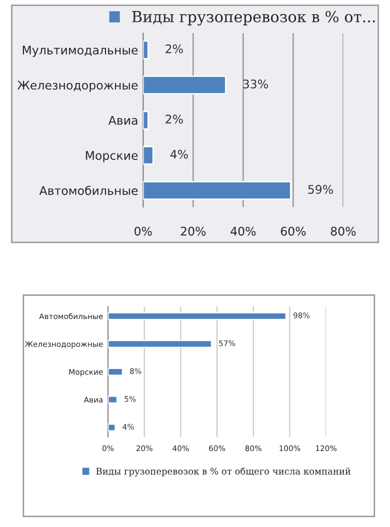 Image resolution: width=390 pixels, height=527 pixels. Describe the element at coordinates (343, 231) in the screenshot. I see `x-tick-label: 80%` at that location.